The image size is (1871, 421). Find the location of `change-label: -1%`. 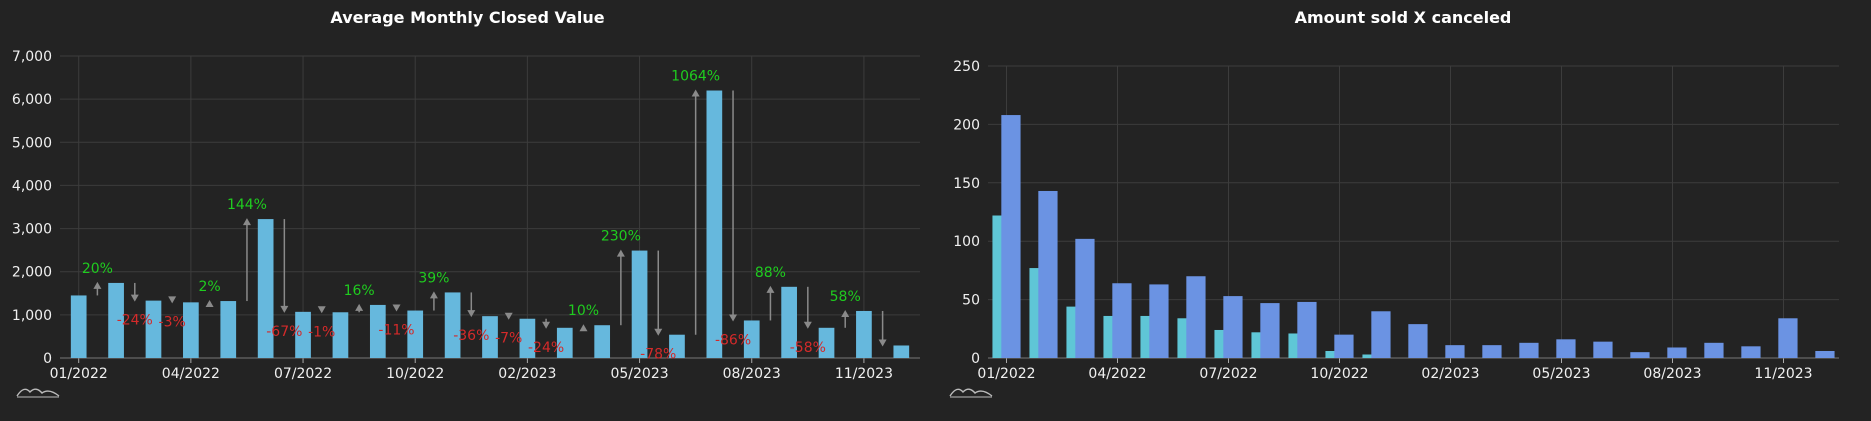

change-label: -1% is located at coordinates (321, 332).